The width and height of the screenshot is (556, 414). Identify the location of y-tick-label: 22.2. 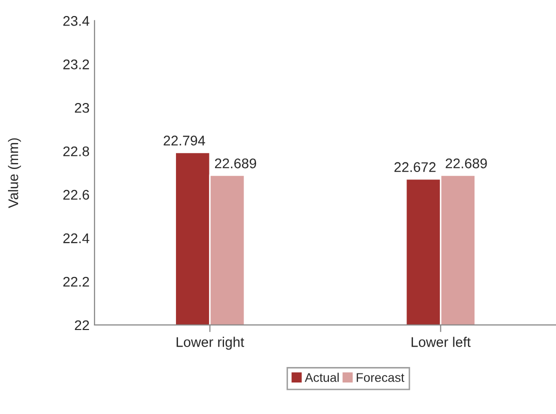
(76, 281).